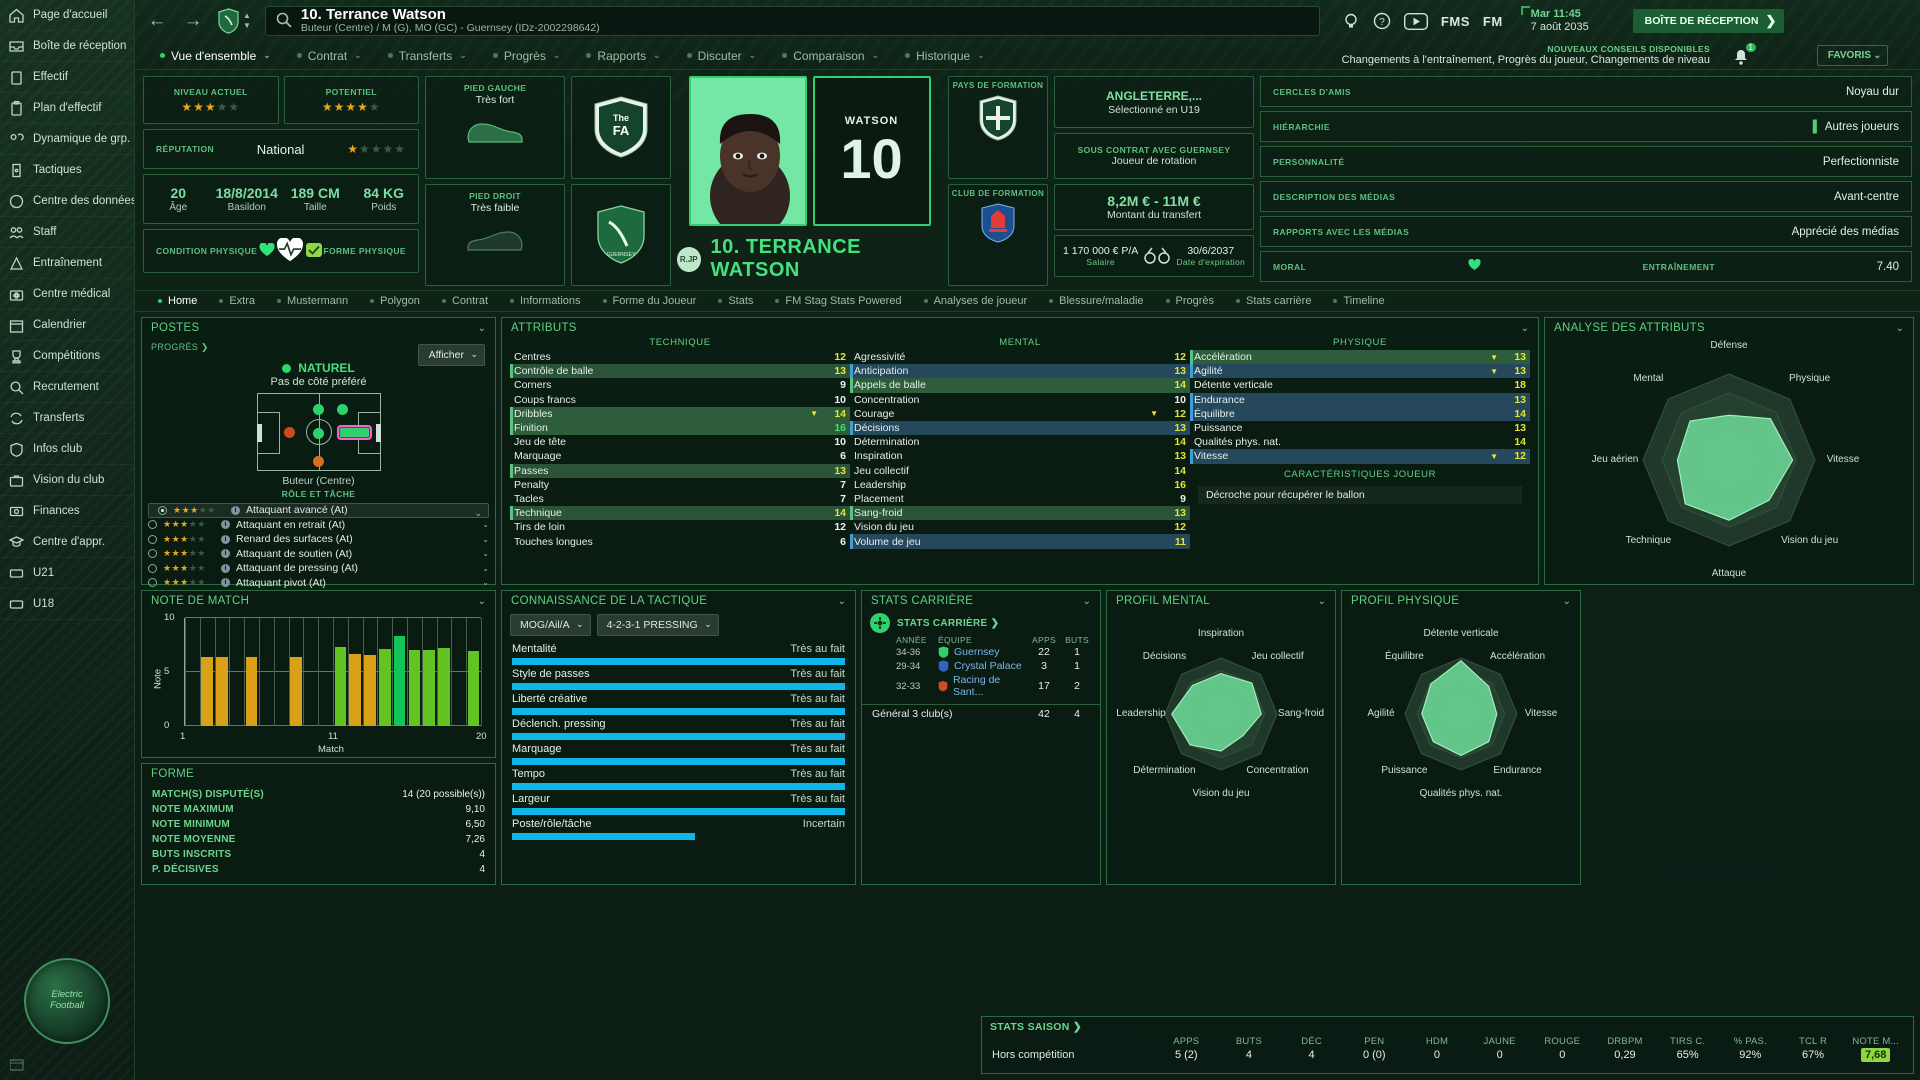  Describe the element at coordinates (1415, 21) in the screenshot. I see `youtube-icon` at that location.